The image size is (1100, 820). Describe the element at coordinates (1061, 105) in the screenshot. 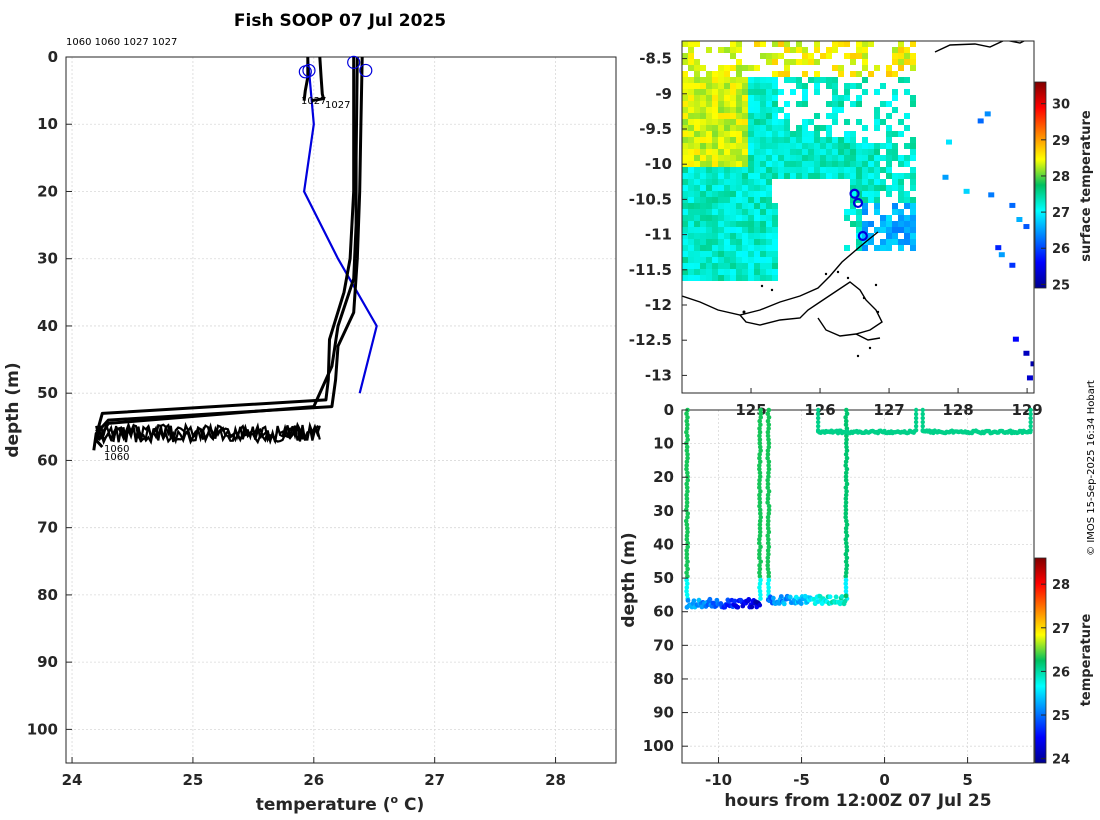

I see `sst-colorbar-tick-label: 30` at that location.